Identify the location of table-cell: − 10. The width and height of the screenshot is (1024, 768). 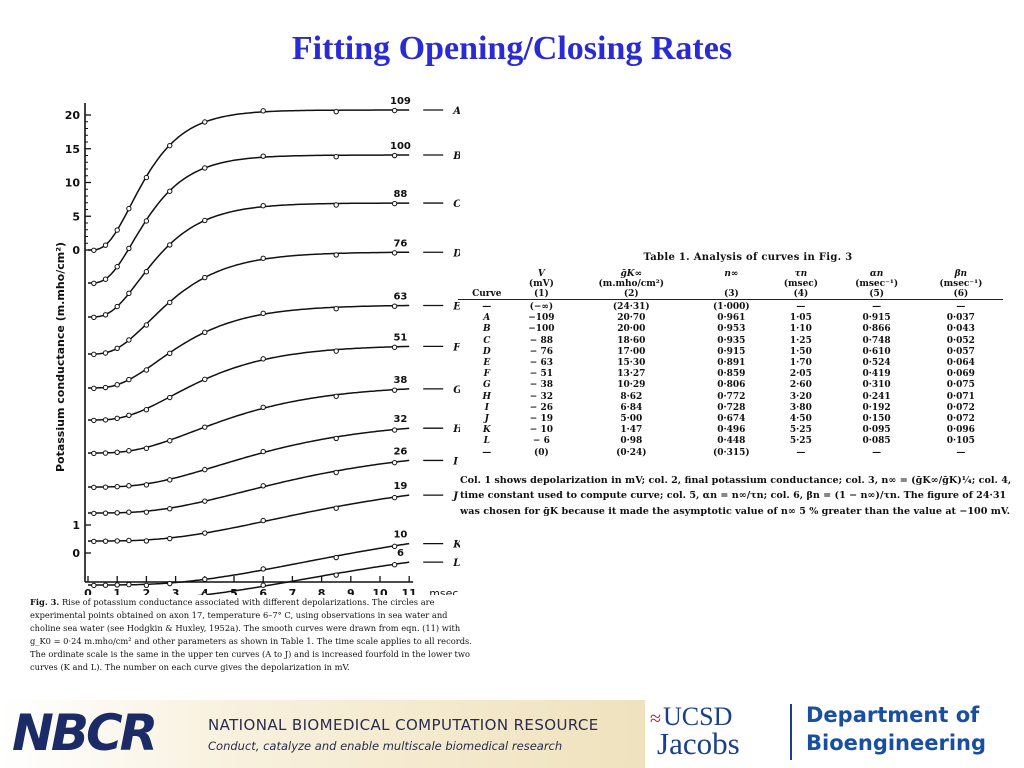
(541, 430).